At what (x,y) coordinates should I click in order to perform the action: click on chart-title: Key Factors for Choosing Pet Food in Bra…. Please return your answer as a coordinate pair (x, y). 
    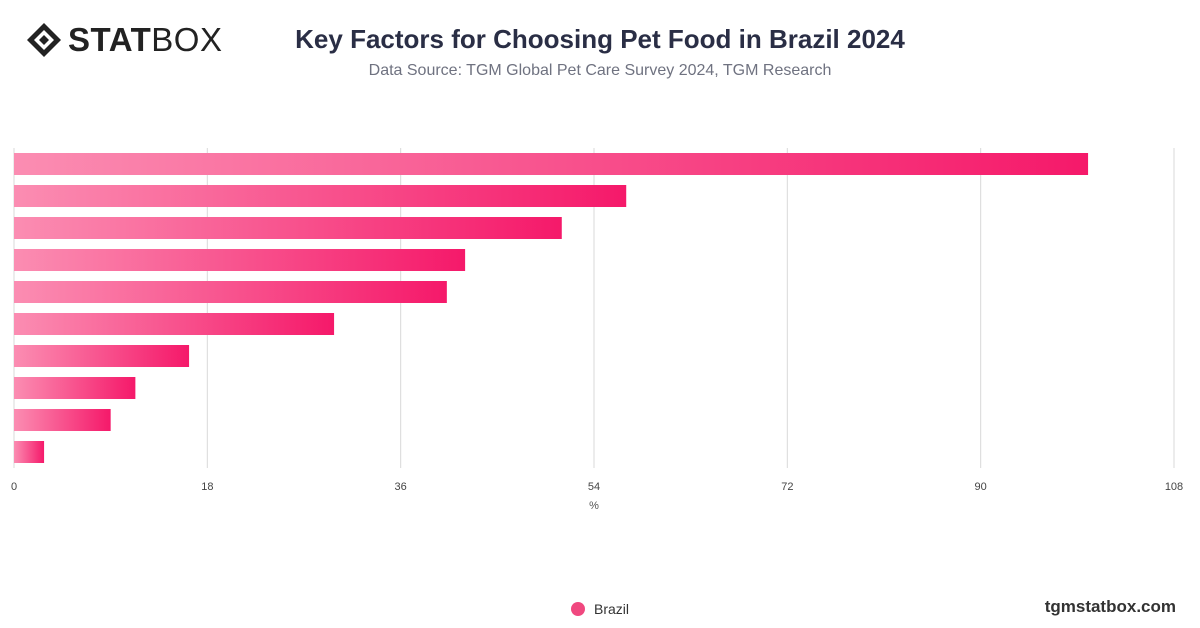
    Looking at the image, I should click on (600, 39).